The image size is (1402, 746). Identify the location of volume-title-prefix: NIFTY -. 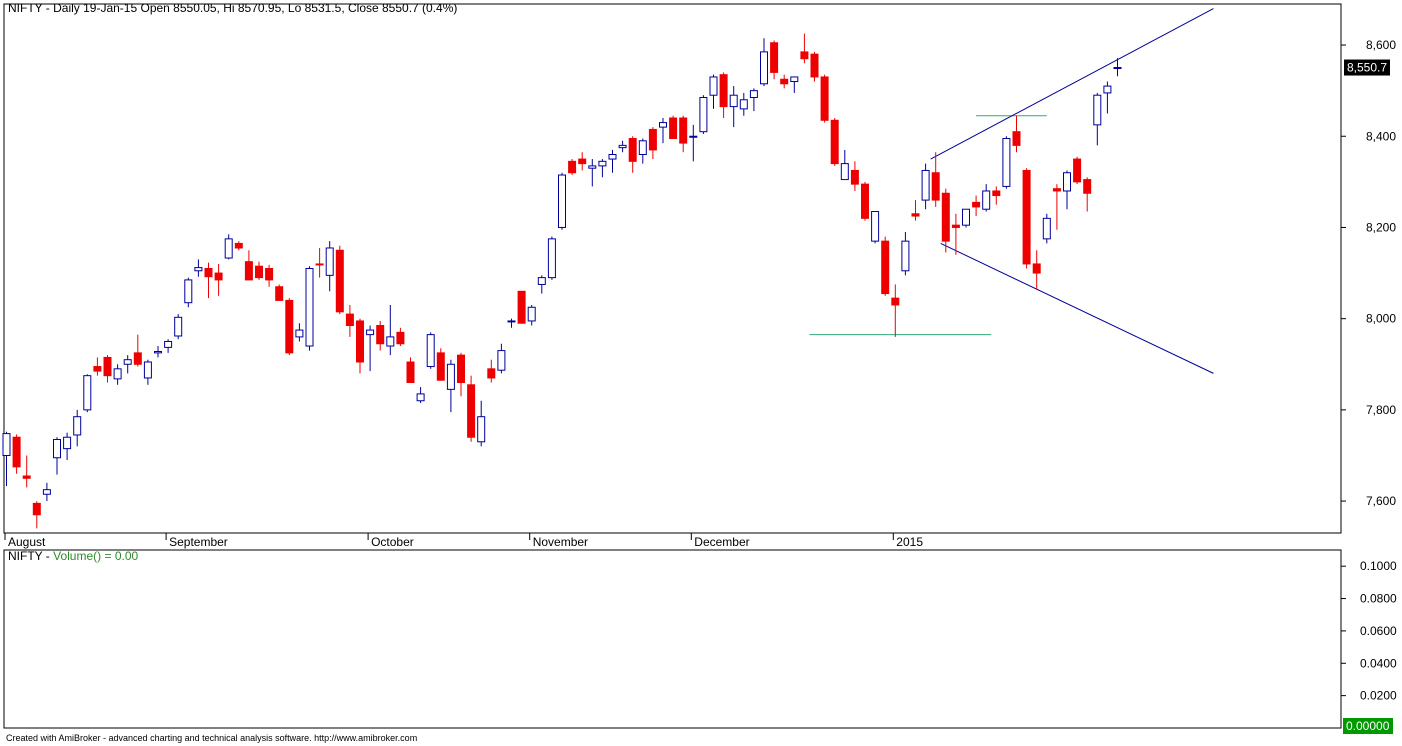
(30, 556).